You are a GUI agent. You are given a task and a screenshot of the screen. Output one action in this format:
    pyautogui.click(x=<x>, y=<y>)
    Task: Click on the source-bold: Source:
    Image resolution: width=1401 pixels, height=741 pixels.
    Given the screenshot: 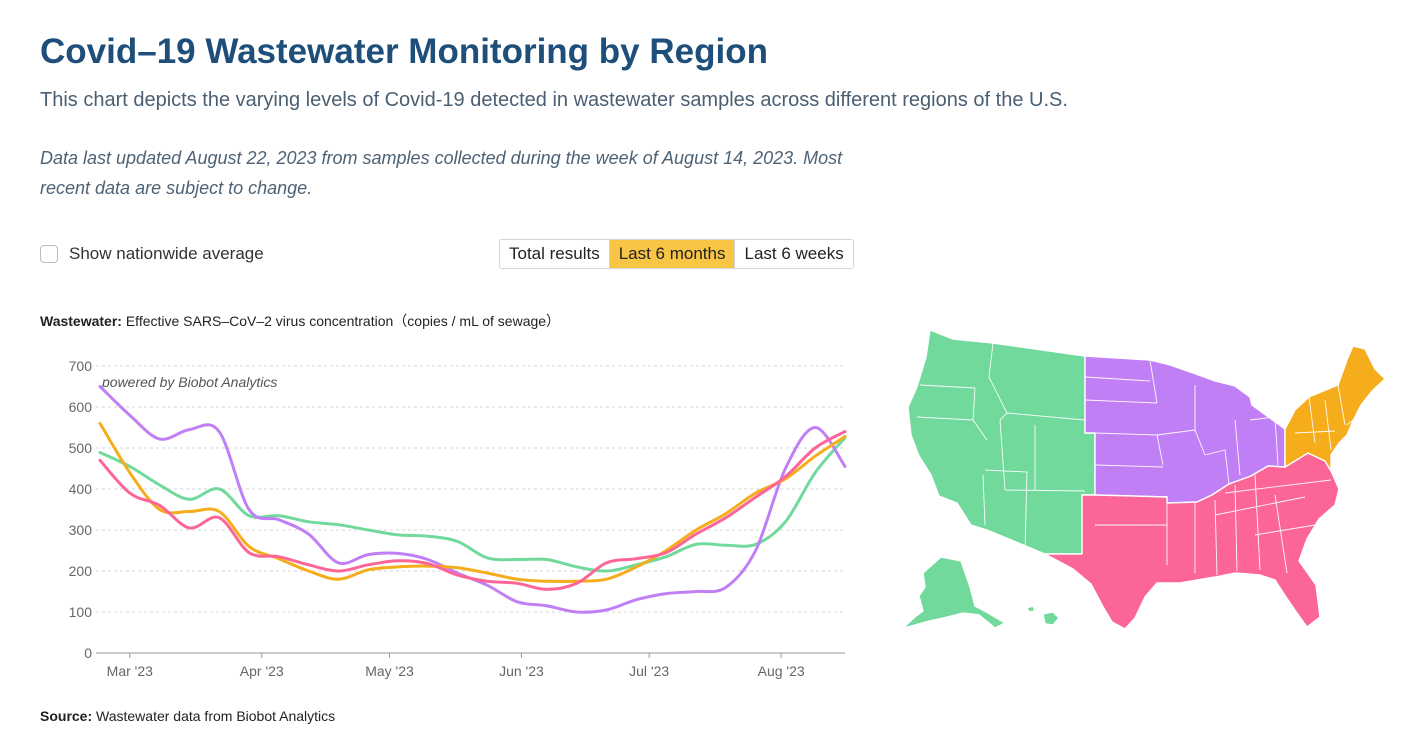 What is the action you would take?
    pyautogui.click(x=66, y=716)
    